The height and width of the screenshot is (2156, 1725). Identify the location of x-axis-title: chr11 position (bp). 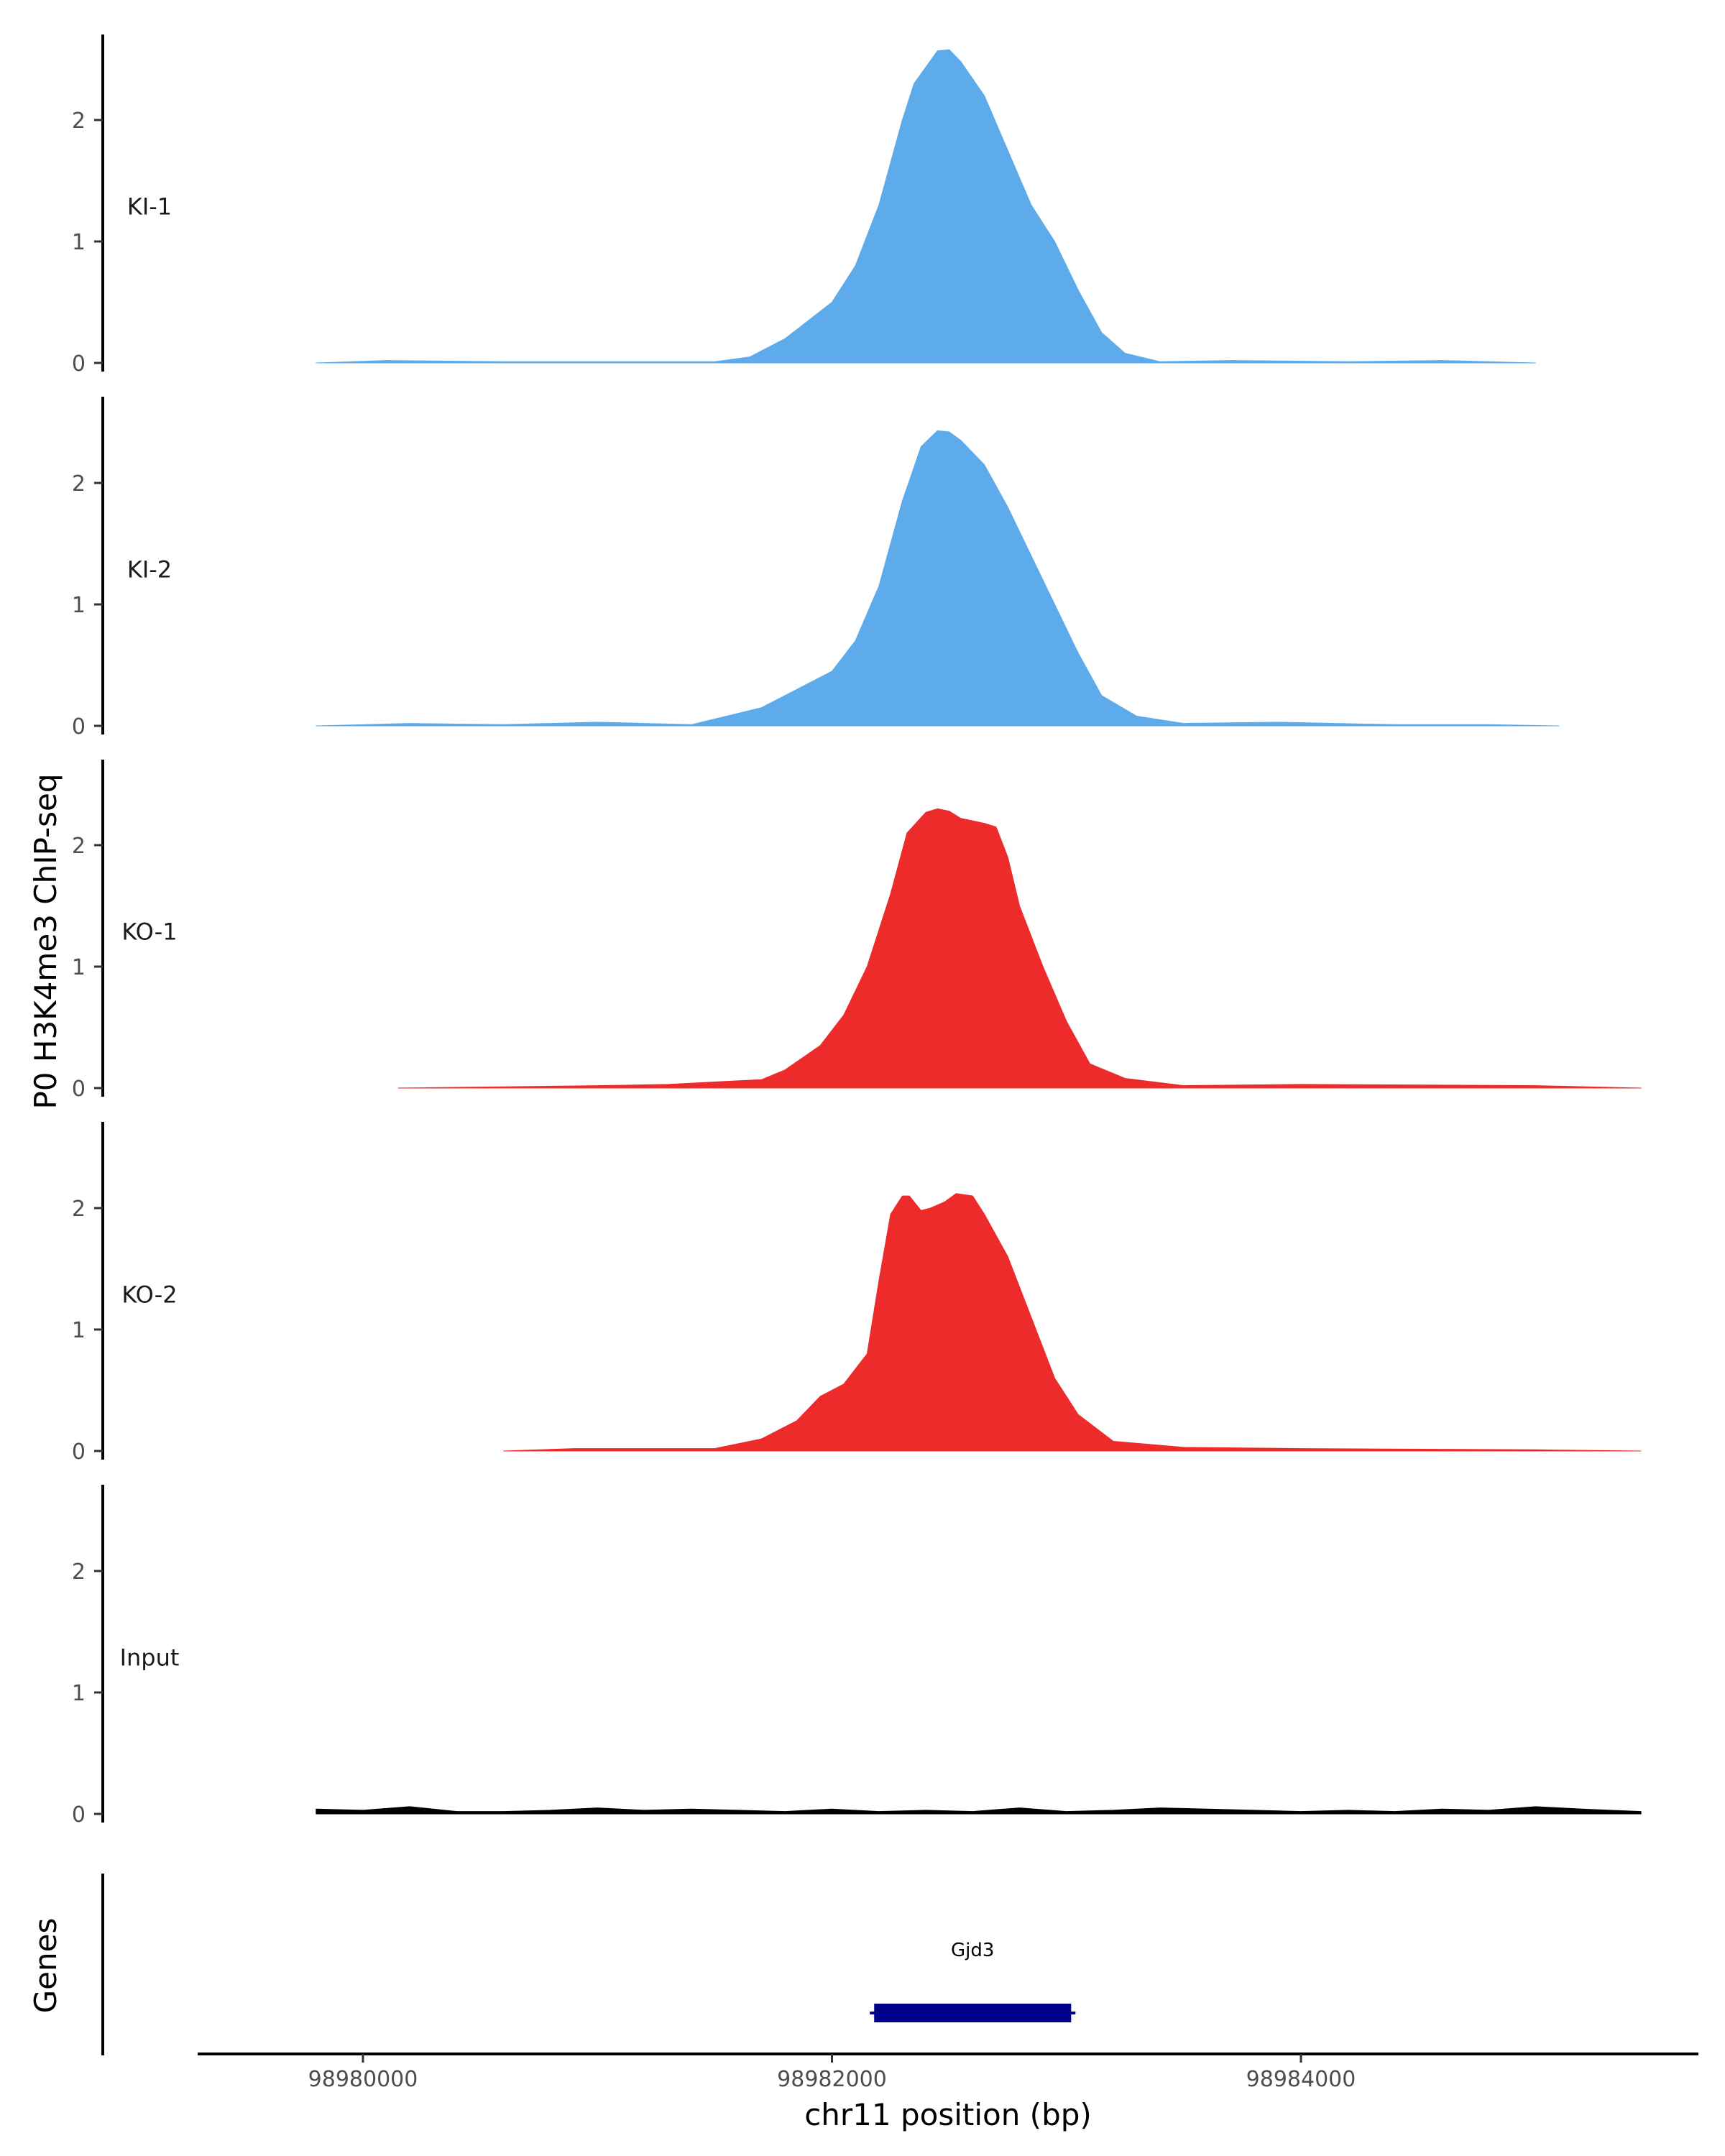
(948, 2115).